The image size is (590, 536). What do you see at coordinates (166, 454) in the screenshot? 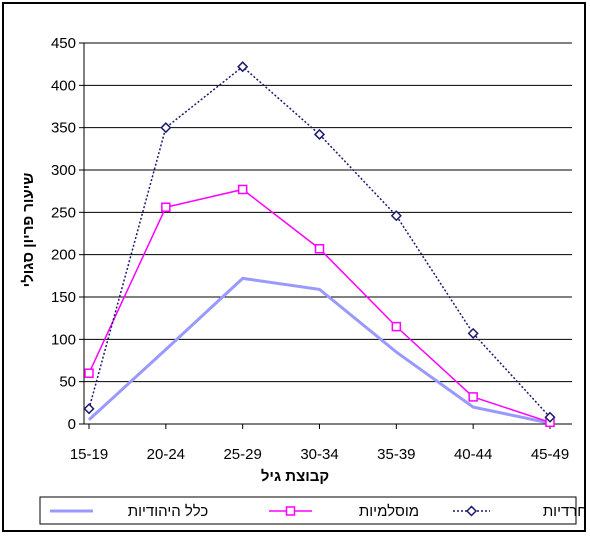
I see `x-tick-label: 20-24` at bounding box center [166, 454].